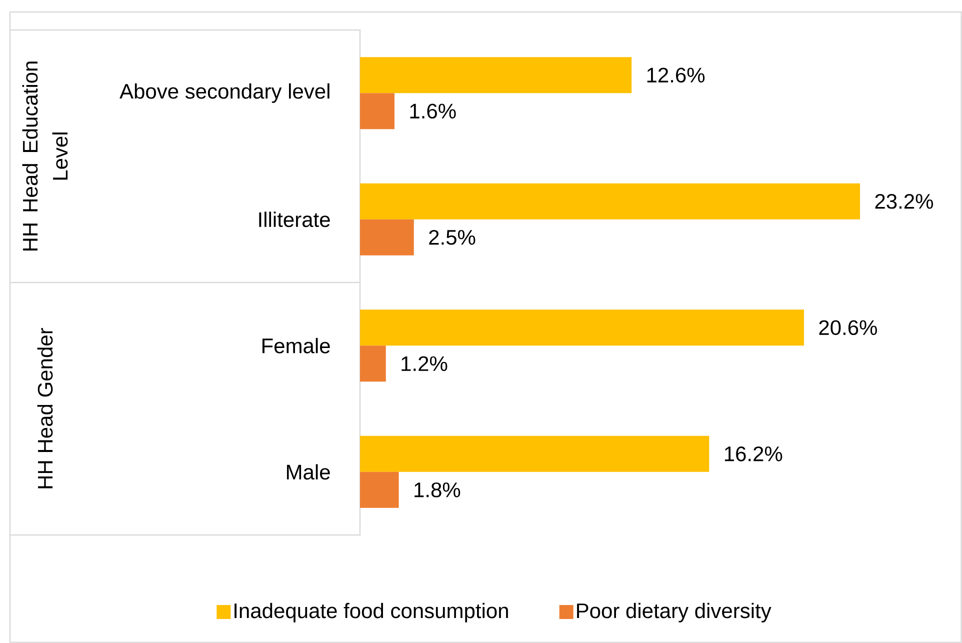 The width and height of the screenshot is (962, 643). Describe the element at coordinates (425, 364) in the screenshot. I see `data-label: 1.2%` at that location.